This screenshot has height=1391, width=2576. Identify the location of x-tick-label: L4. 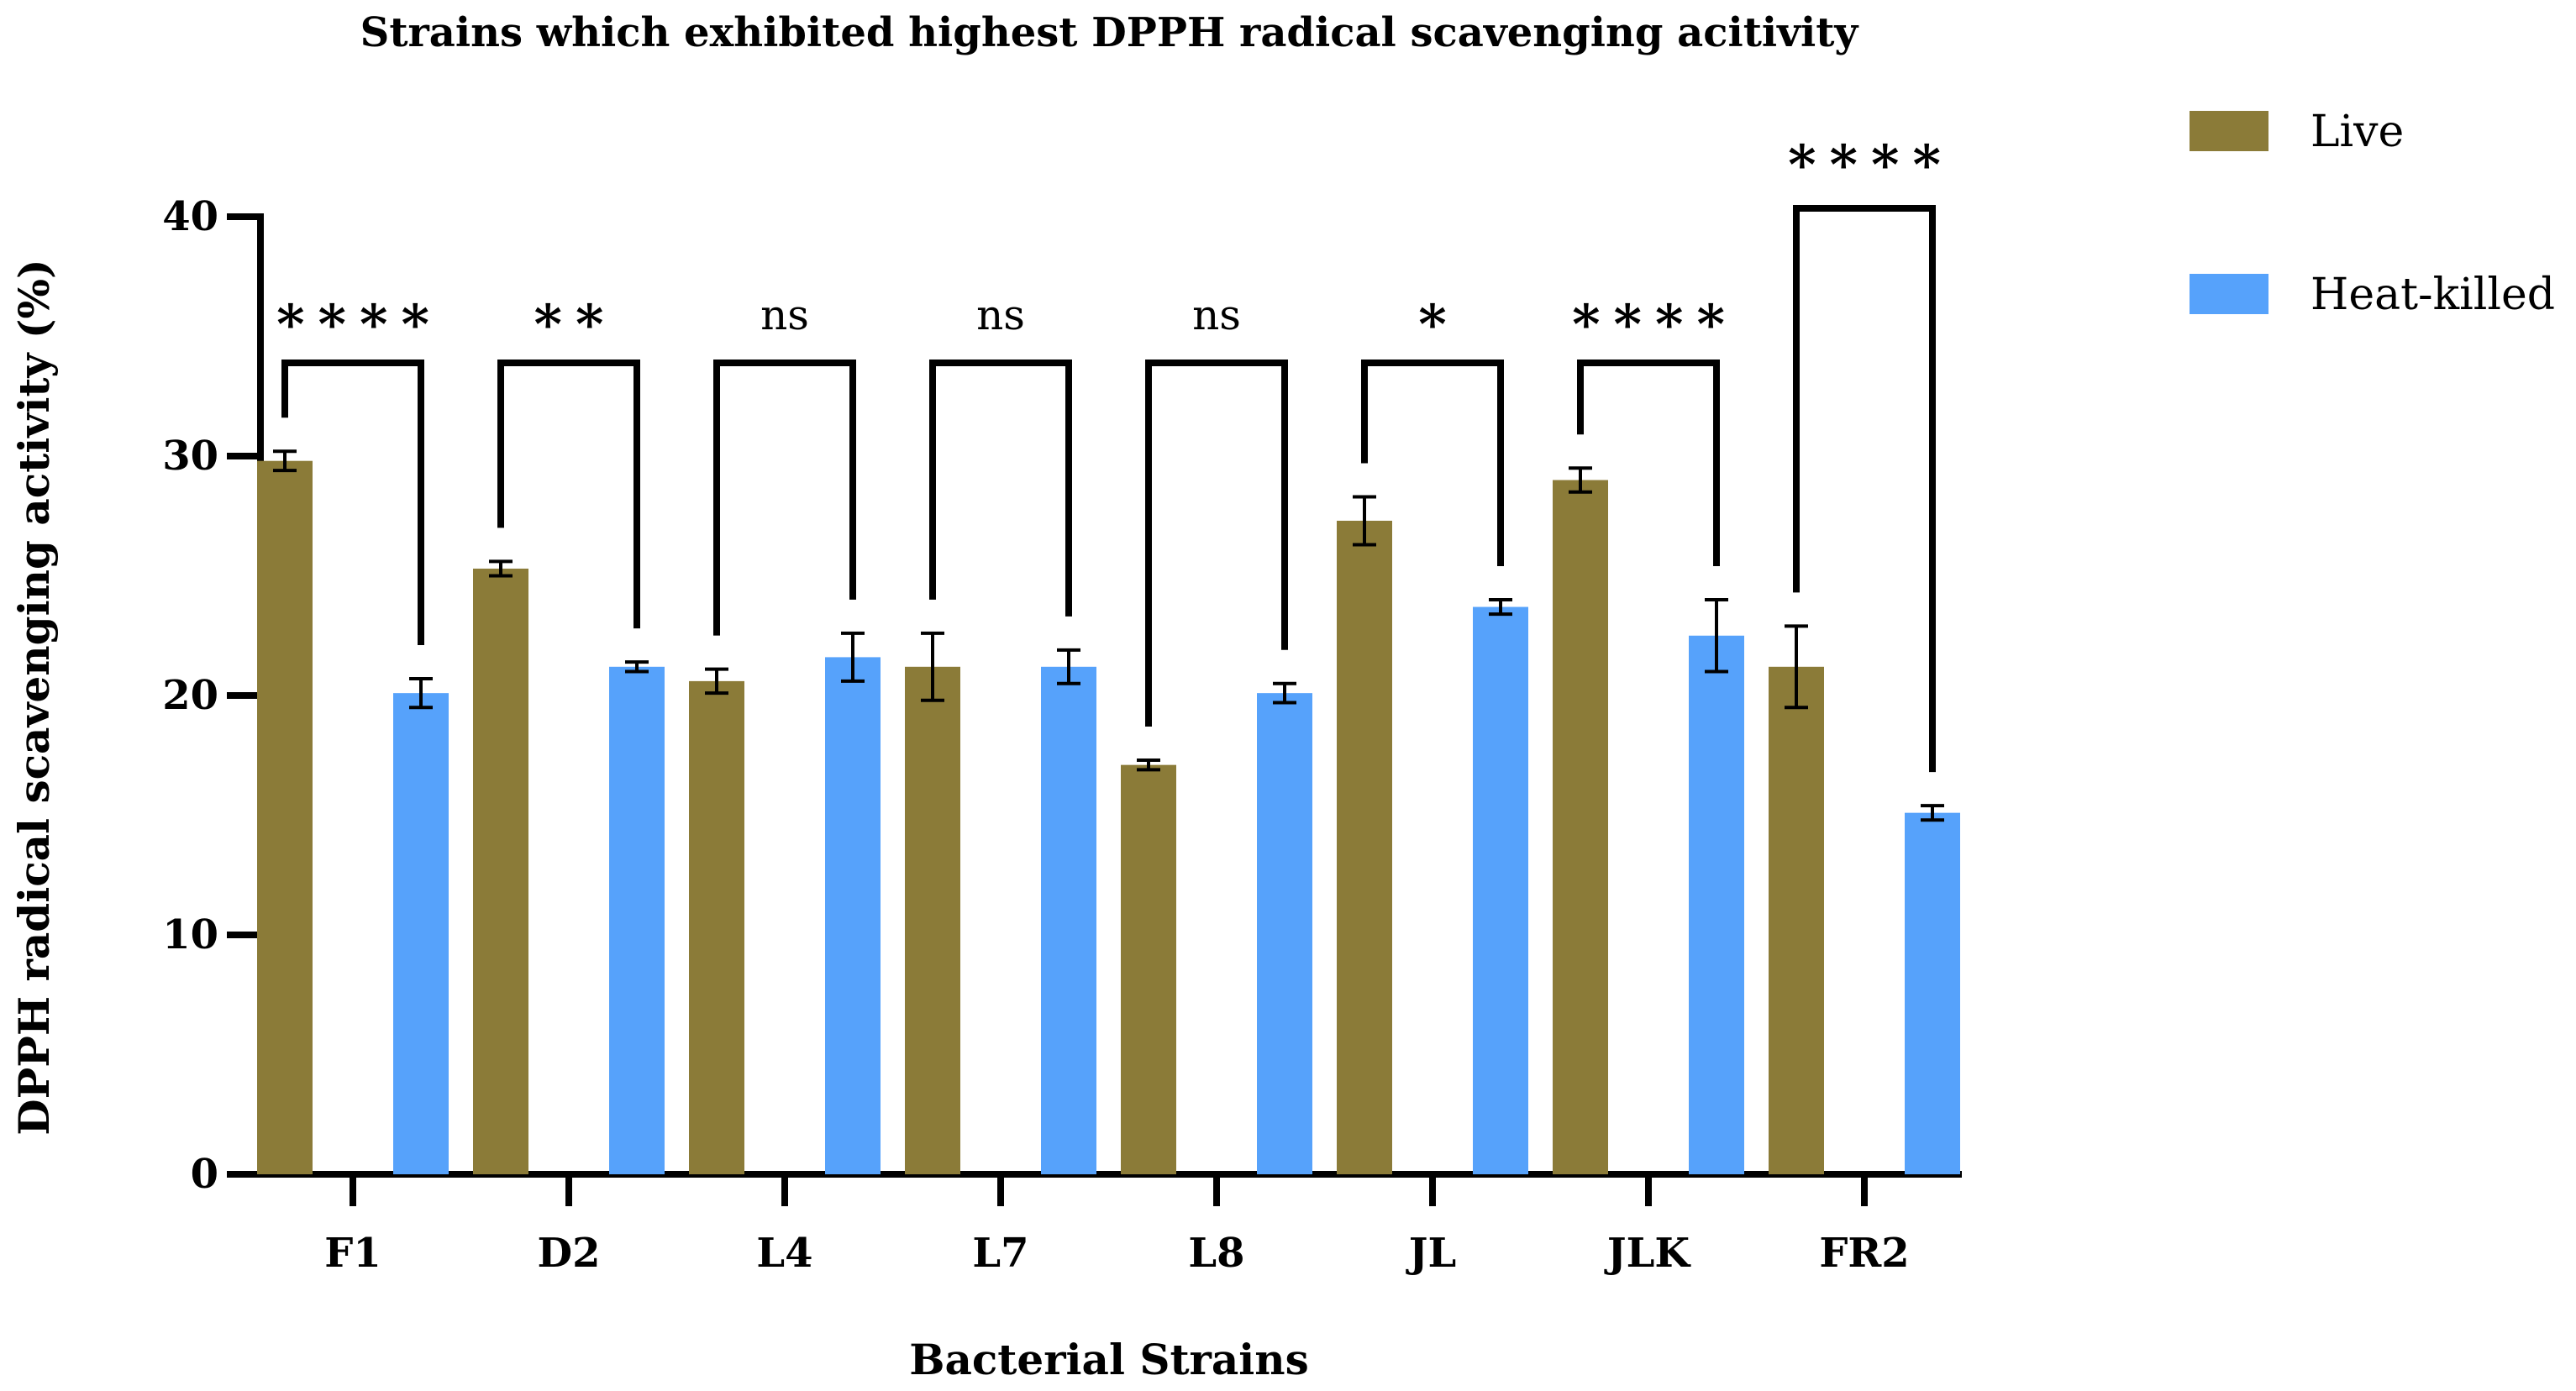
(784, 1253).